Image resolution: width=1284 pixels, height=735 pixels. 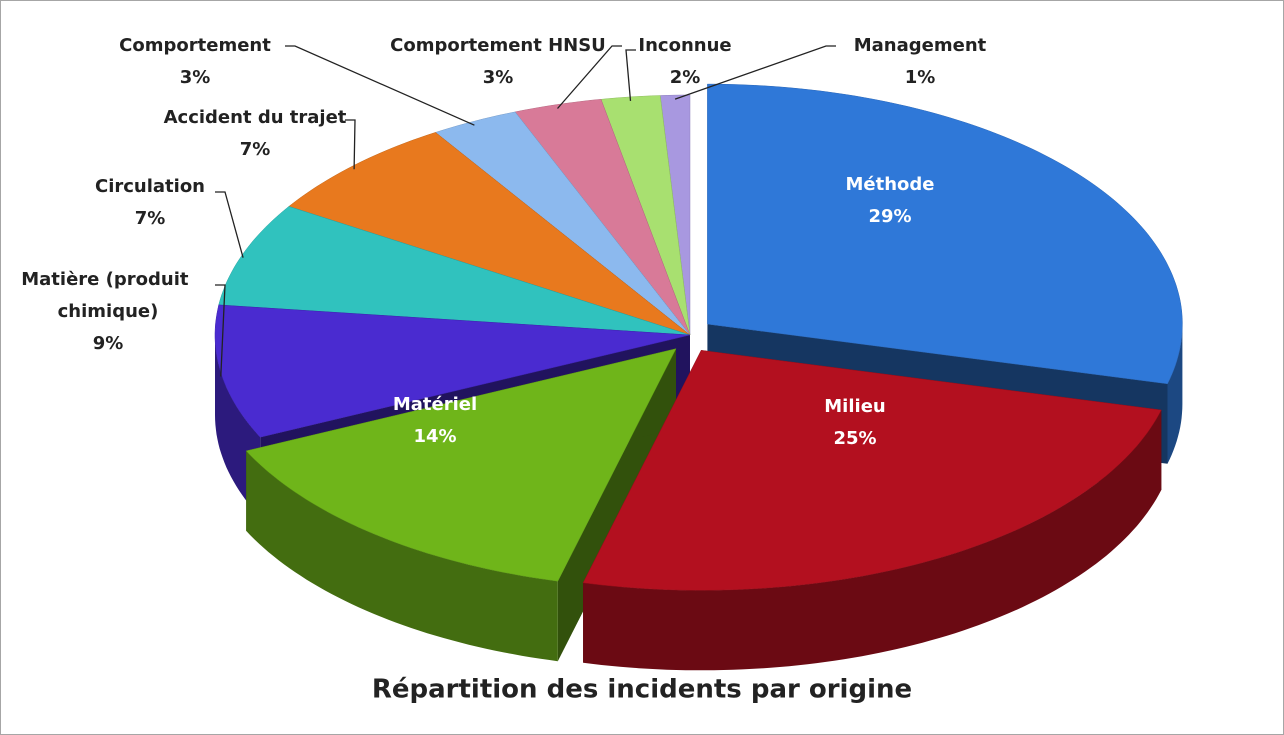 What do you see at coordinates (854, 406) in the screenshot?
I see `slice-label: Milieu` at bounding box center [854, 406].